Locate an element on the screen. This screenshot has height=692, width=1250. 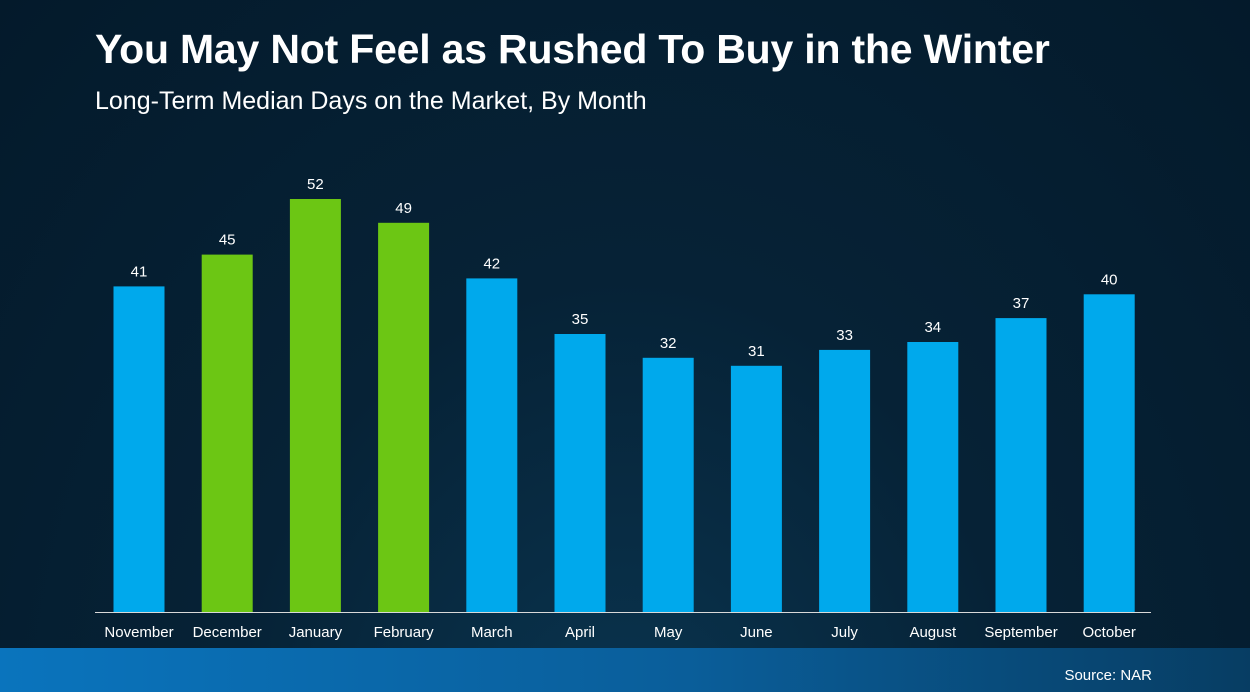
x-tick-label-august: August is located at coordinates (933, 632).